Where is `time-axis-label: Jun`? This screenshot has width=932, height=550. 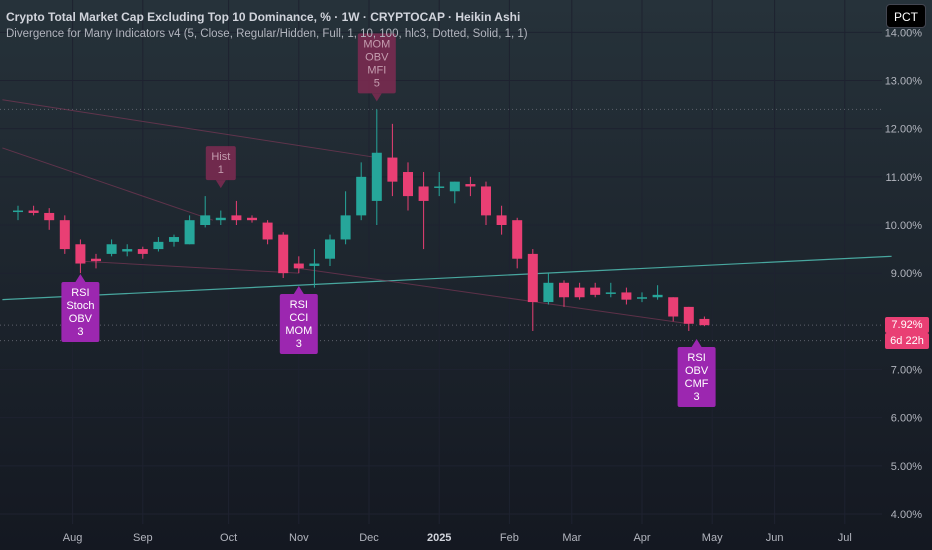 time-axis-label: Jun is located at coordinates (775, 538).